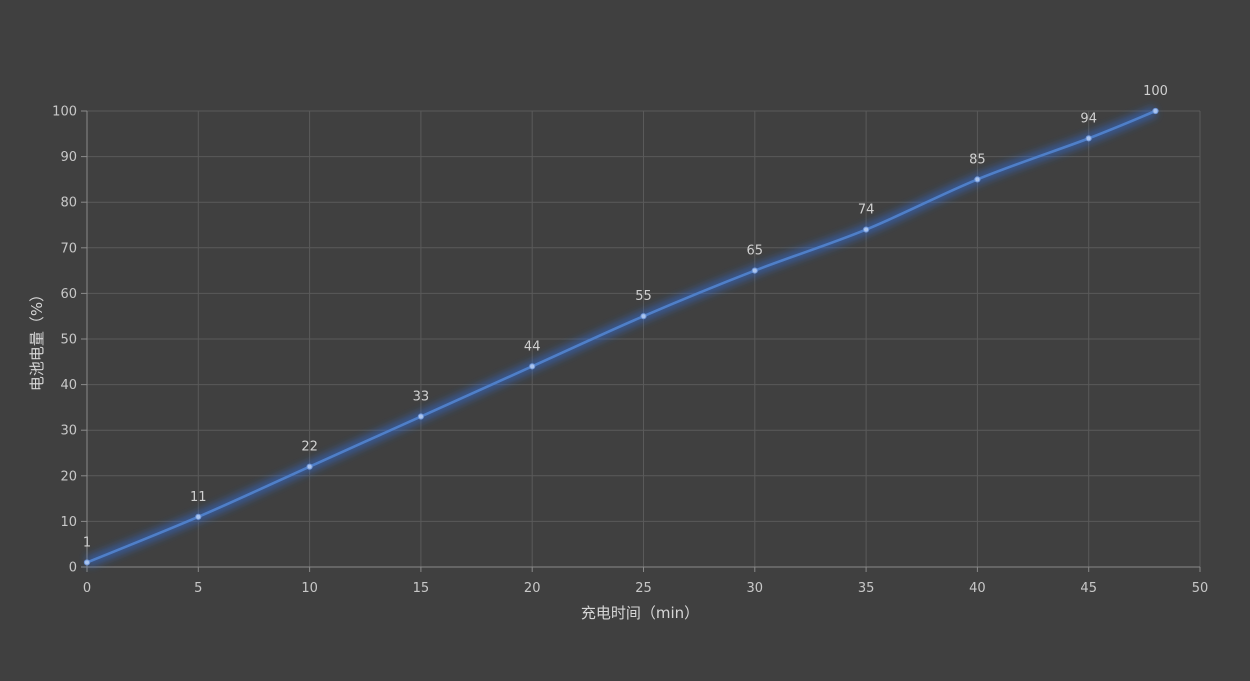  Describe the element at coordinates (1088, 118) in the screenshot. I see `data-label: 94` at that location.